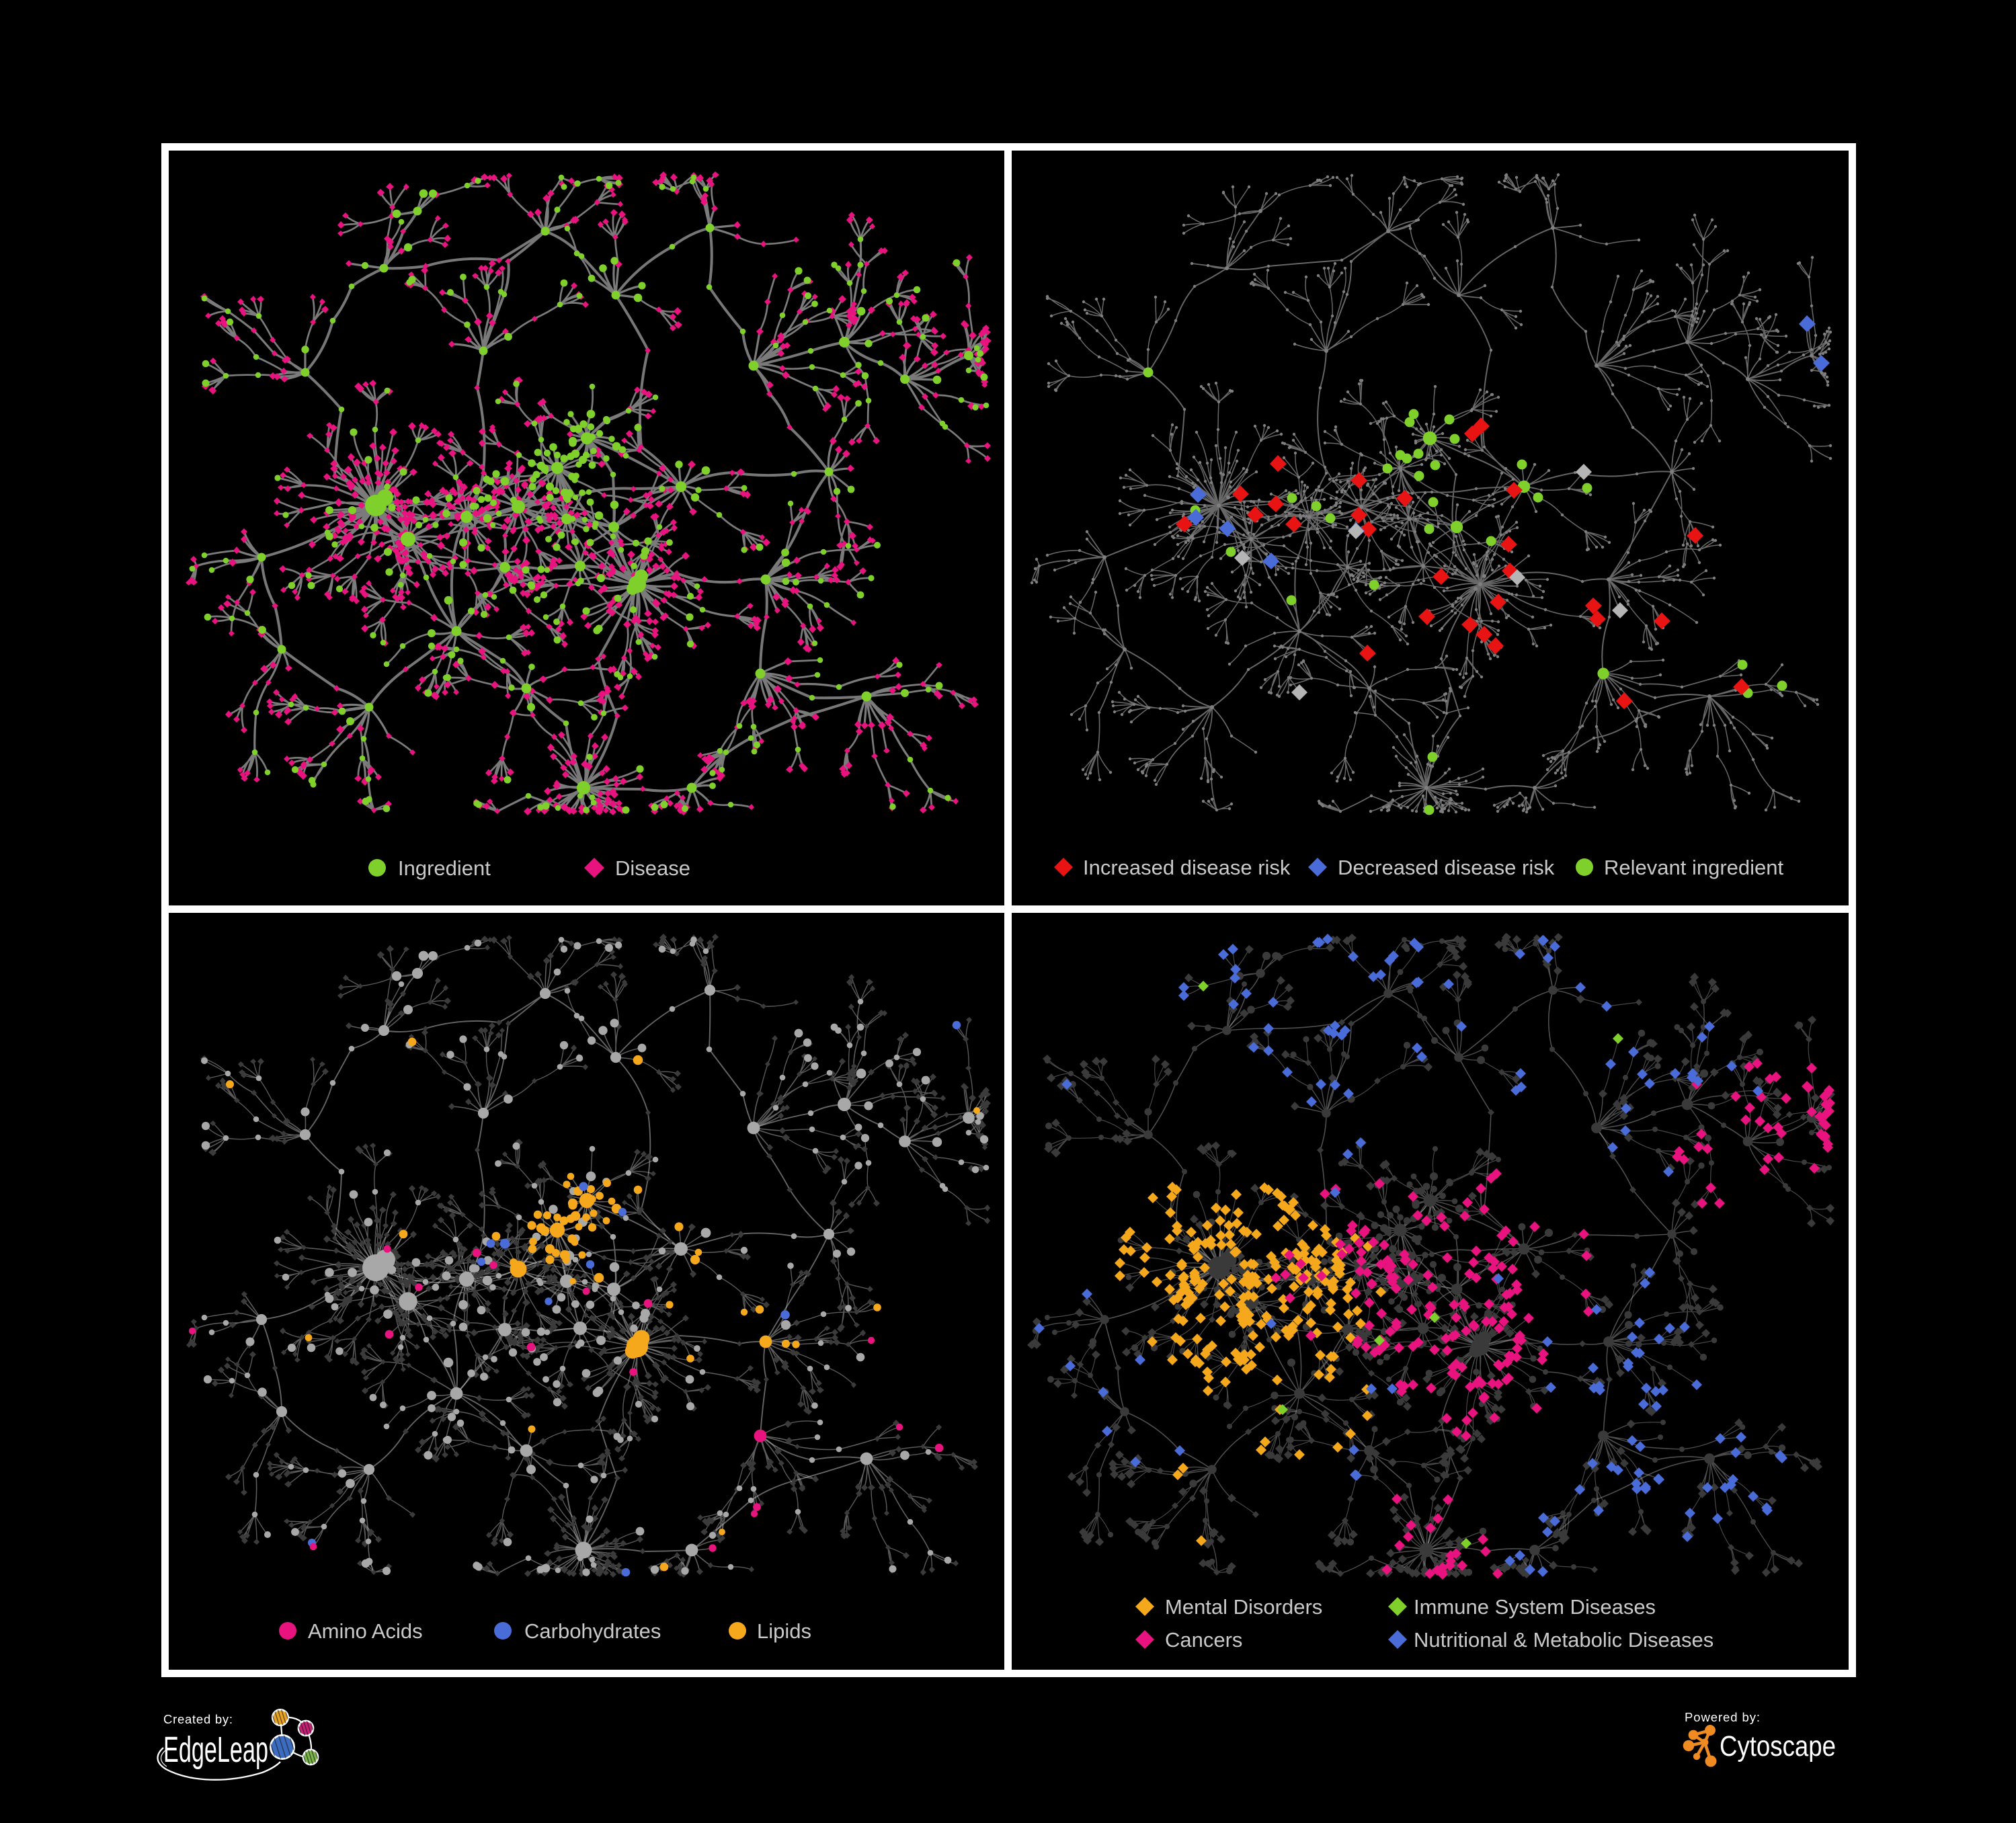  I want to click on svg-text: Ingredient, so click(444, 868).